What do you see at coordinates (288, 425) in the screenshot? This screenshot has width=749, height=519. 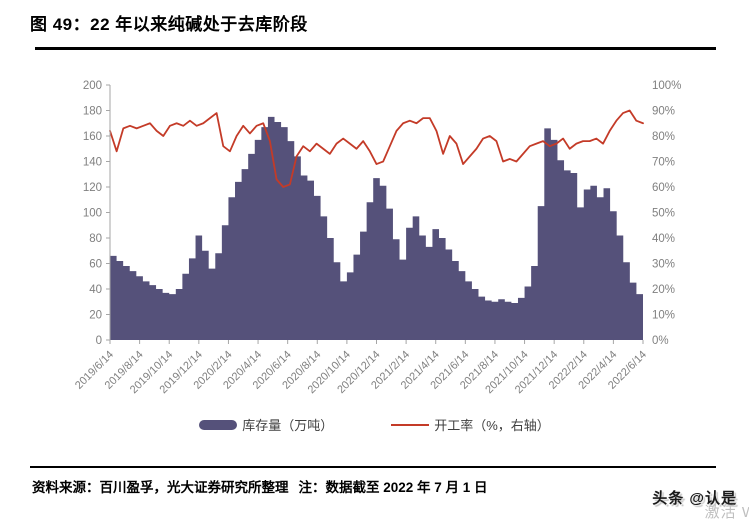 I see `legend-inventory-label: 库存量（万吨）` at bounding box center [288, 425].